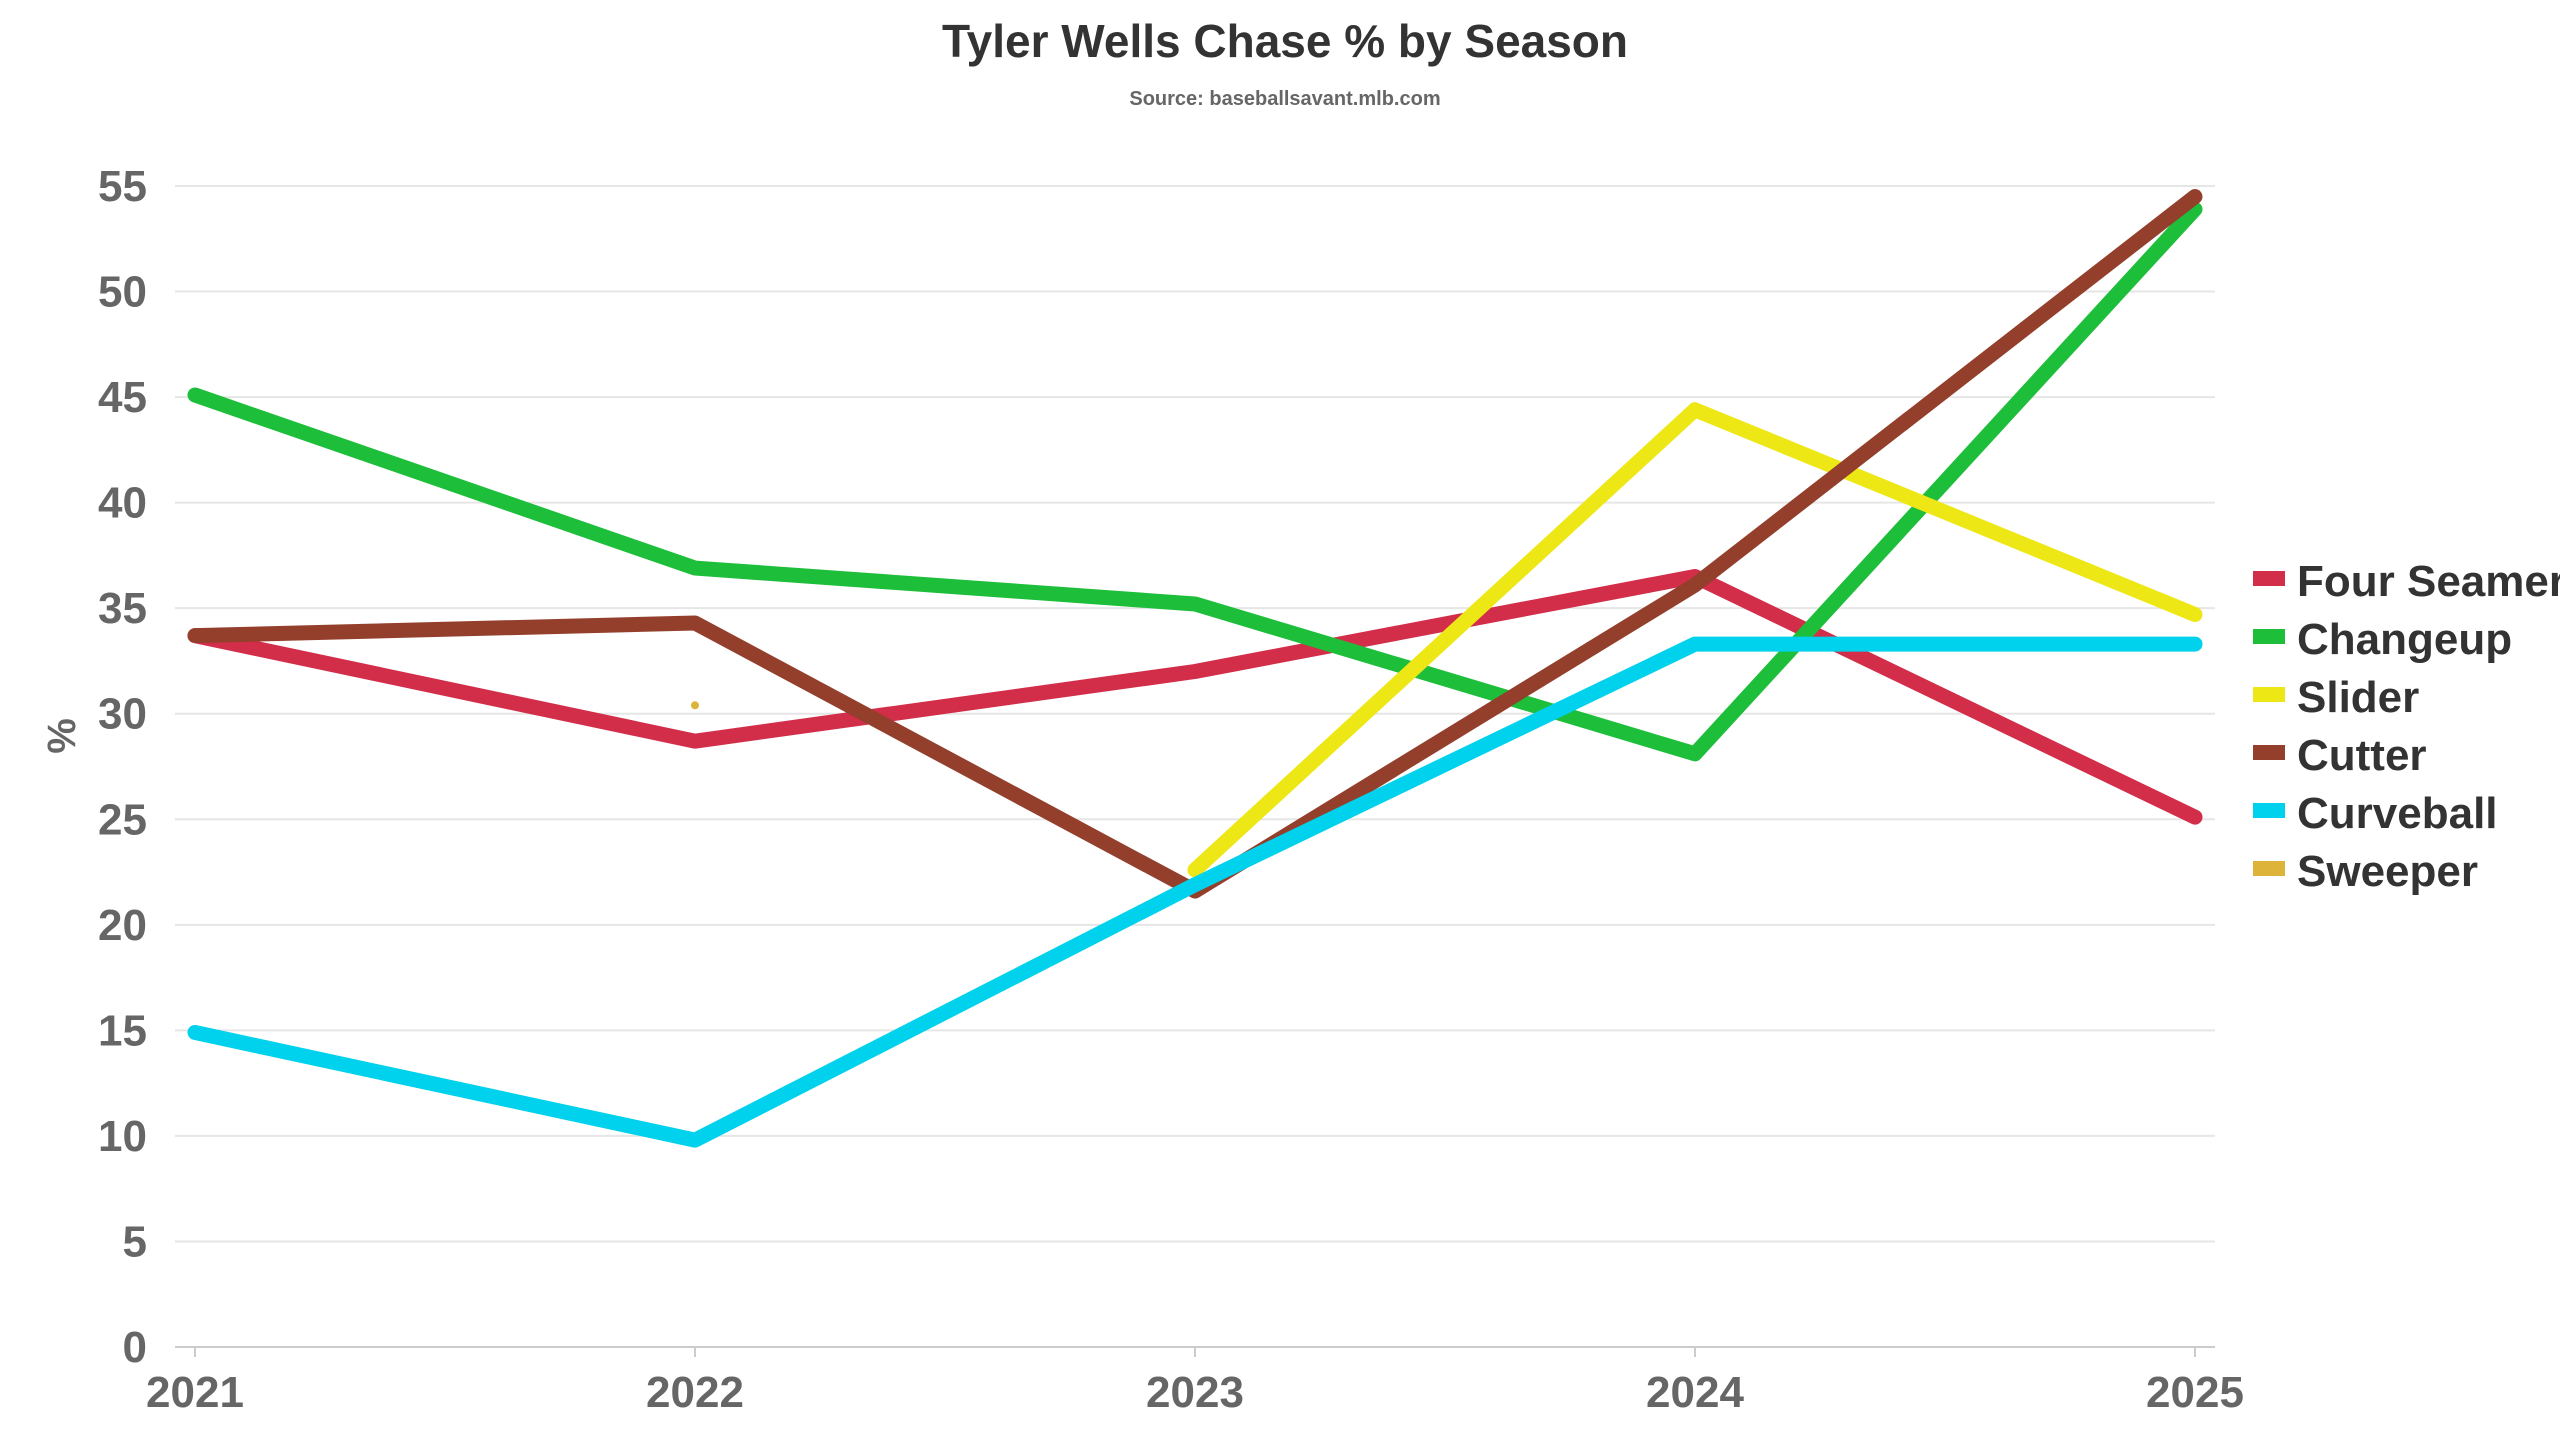 The width and height of the screenshot is (2560, 1440). I want to click on legend-item-changeup: Changeup, so click(2382, 639).